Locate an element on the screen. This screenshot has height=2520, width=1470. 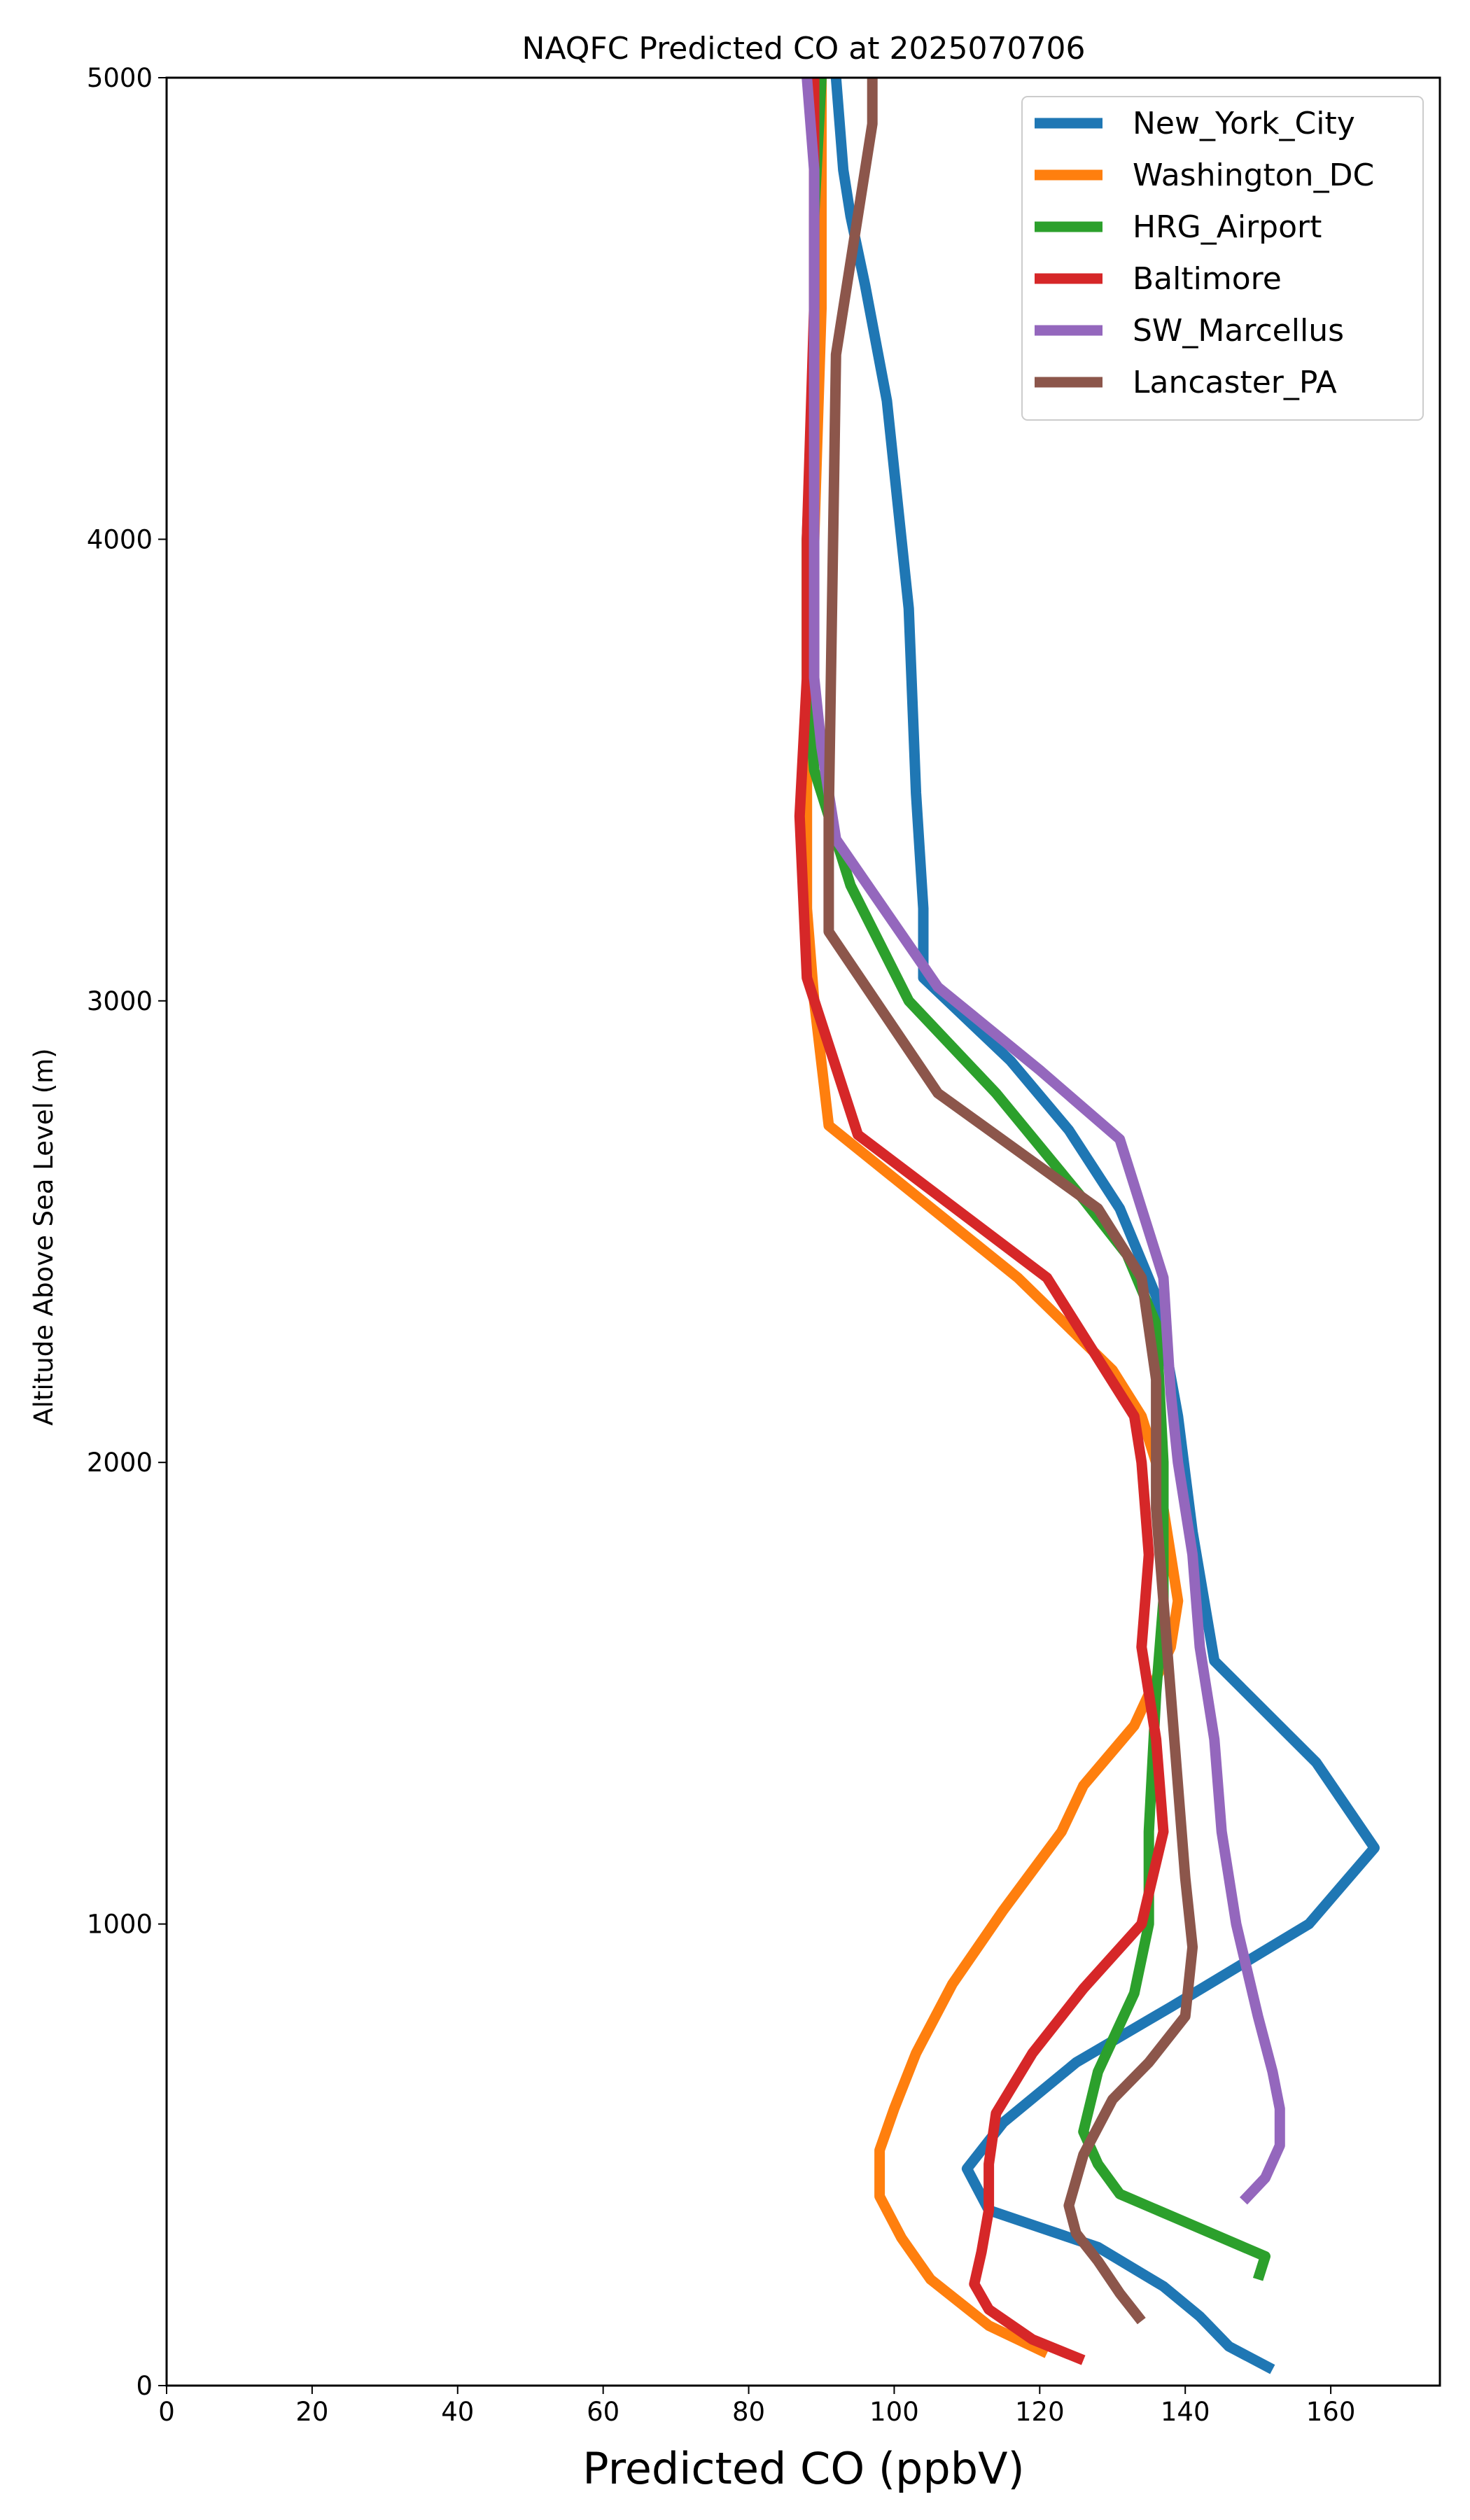
legend-label: SW_Marcellus is located at coordinates (1238, 331).